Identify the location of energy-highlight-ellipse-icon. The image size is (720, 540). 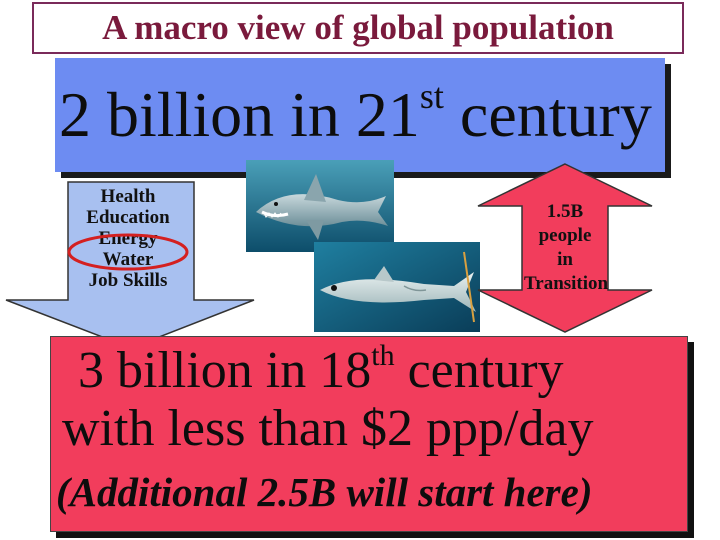
(128, 252).